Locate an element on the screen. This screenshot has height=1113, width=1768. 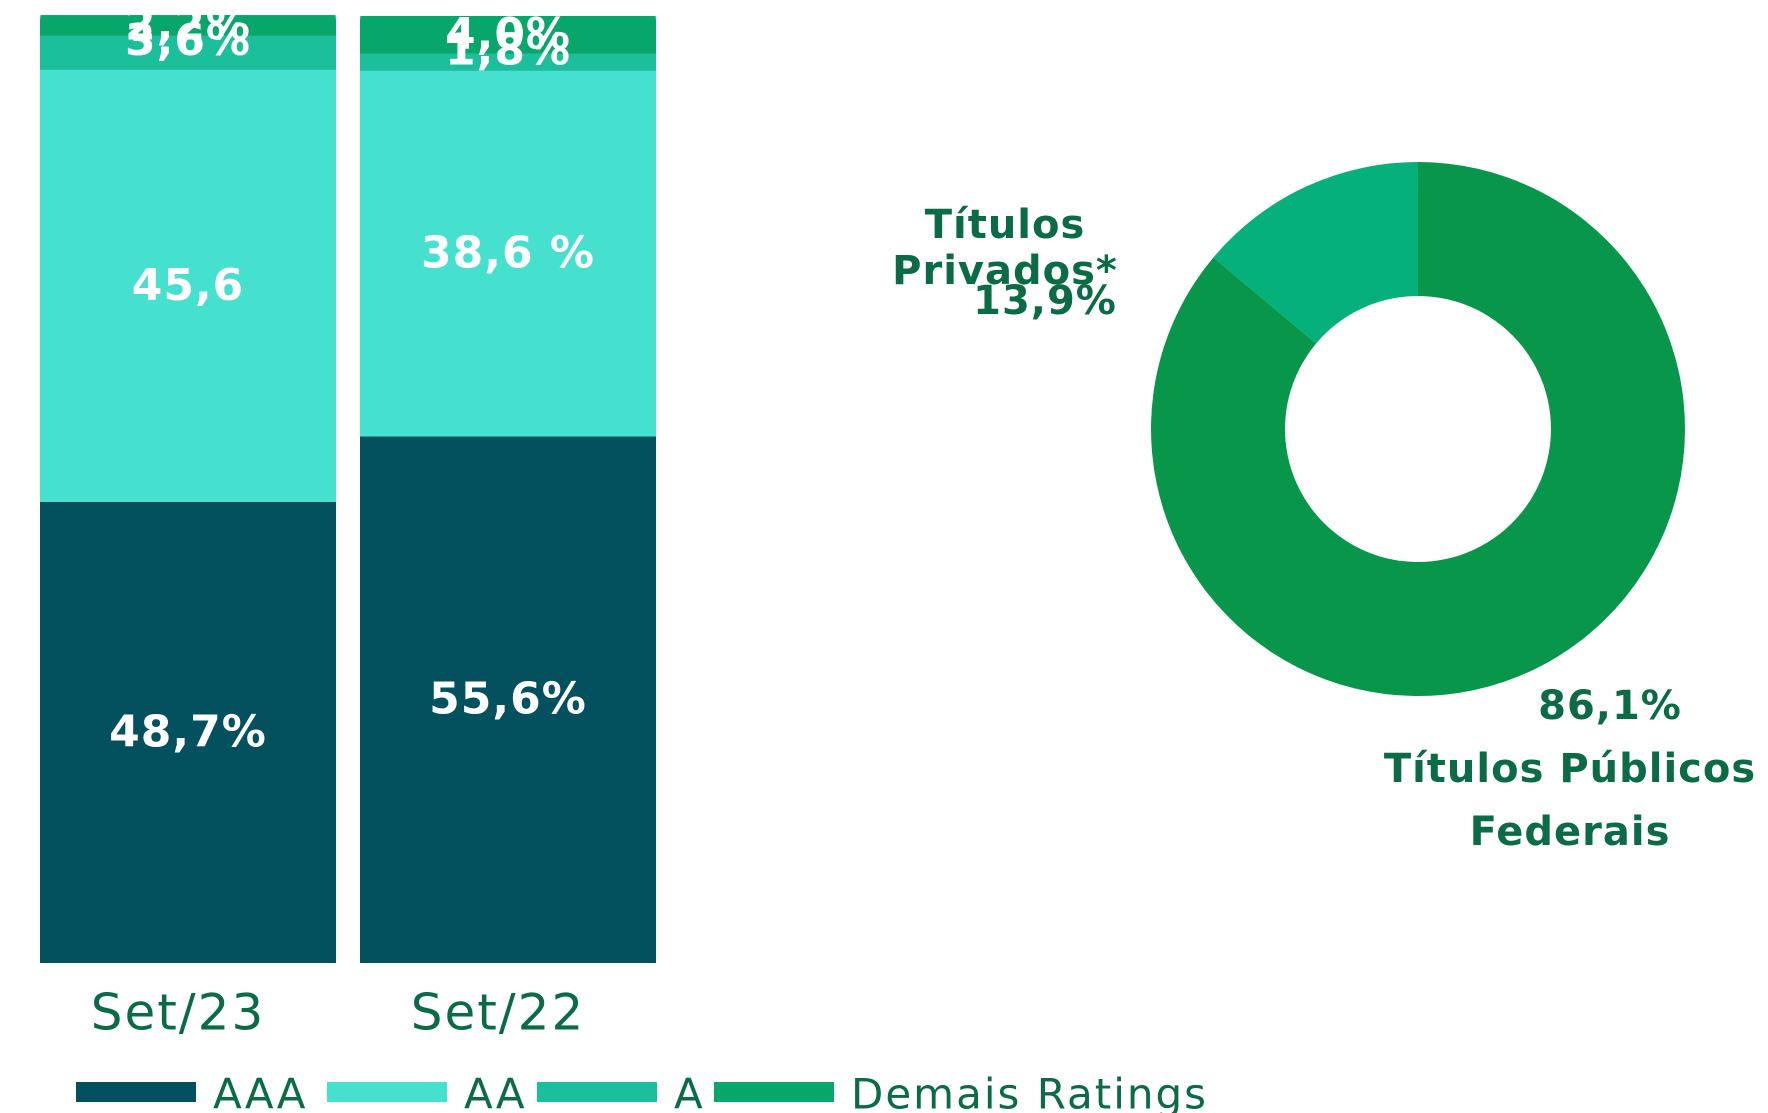
value-label: 45,6 is located at coordinates (188, 285).